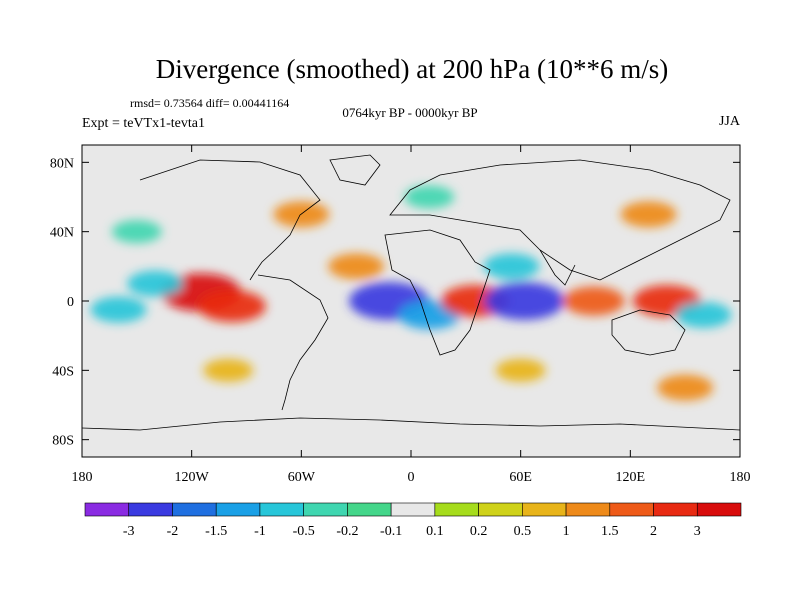 This screenshot has height=600, width=800. Describe the element at coordinates (610, 531) in the screenshot. I see `legend-label: 1.5` at that location.